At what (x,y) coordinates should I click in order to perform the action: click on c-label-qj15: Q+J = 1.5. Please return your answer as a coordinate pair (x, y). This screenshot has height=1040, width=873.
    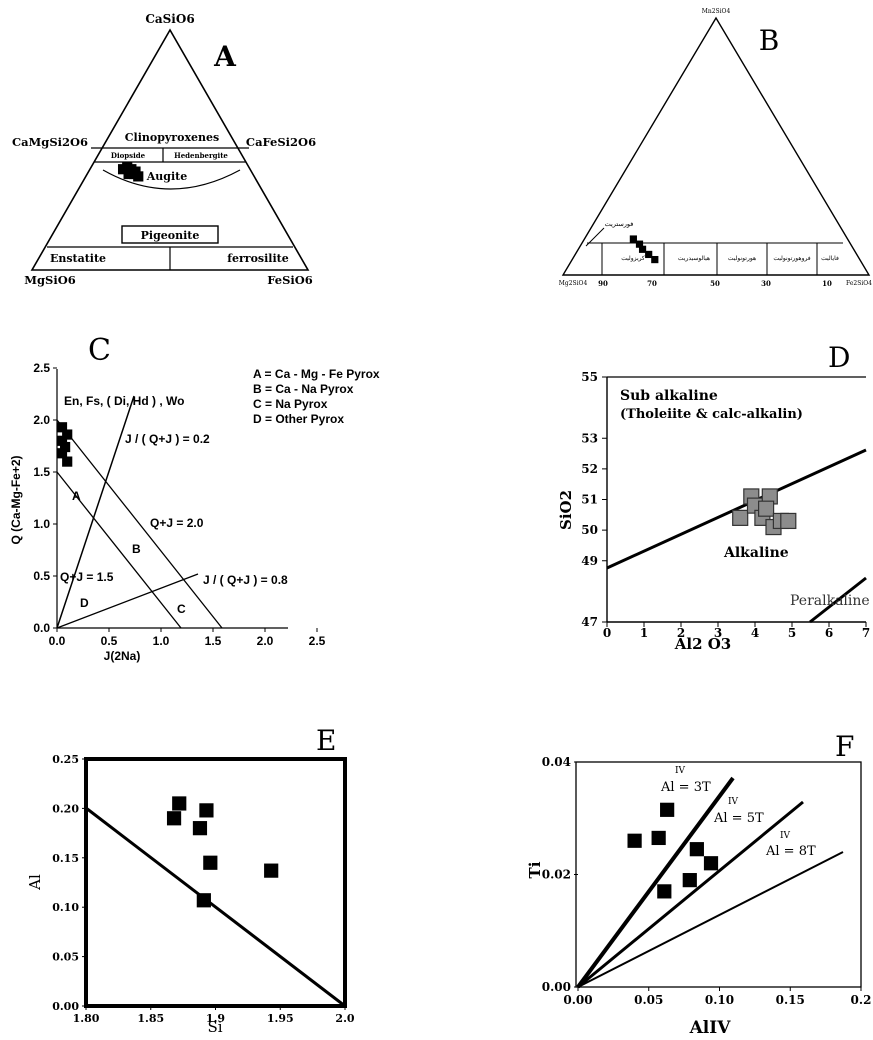
    Looking at the image, I should click on (87, 577).